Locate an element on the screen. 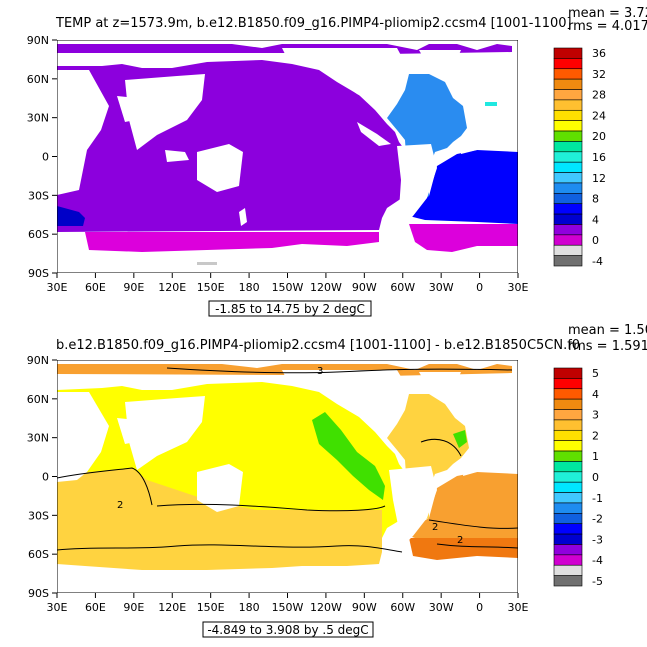 The height and width of the screenshot is (647, 647). lat-label: 30S is located at coordinates (38, 515).